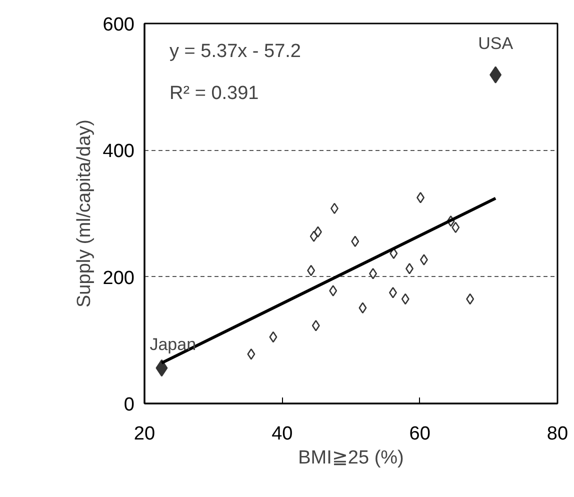 Image resolution: width=574 pixels, height=497 pixels. What do you see at coordinates (173, 344) in the screenshot?
I see `annotation: Japan` at bounding box center [173, 344].